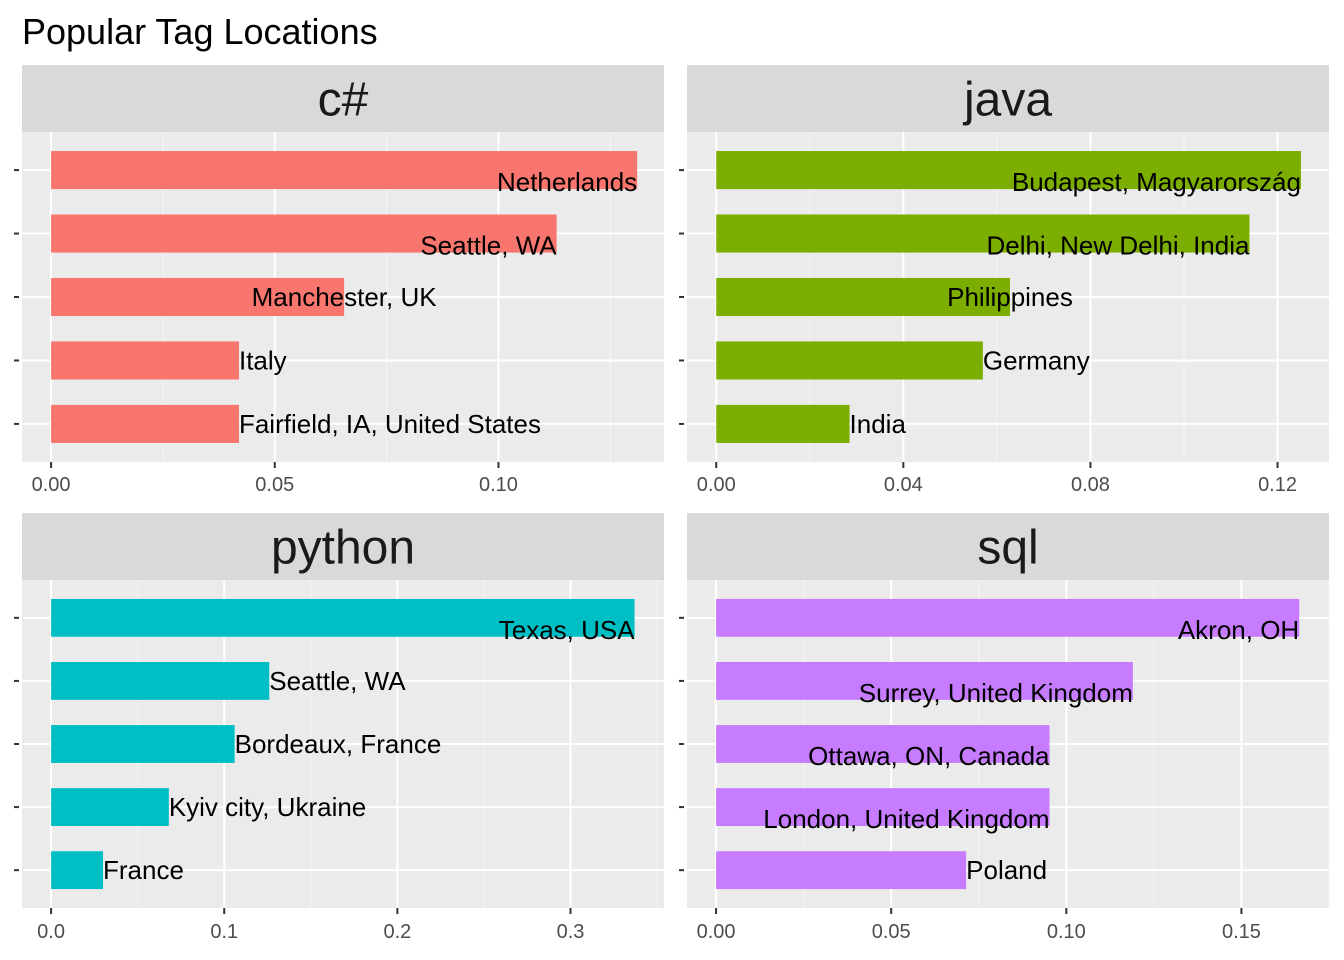 The image size is (1344, 960). What do you see at coordinates (263, 360) in the screenshot?
I see `bar-label: Italy` at bounding box center [263, 360].